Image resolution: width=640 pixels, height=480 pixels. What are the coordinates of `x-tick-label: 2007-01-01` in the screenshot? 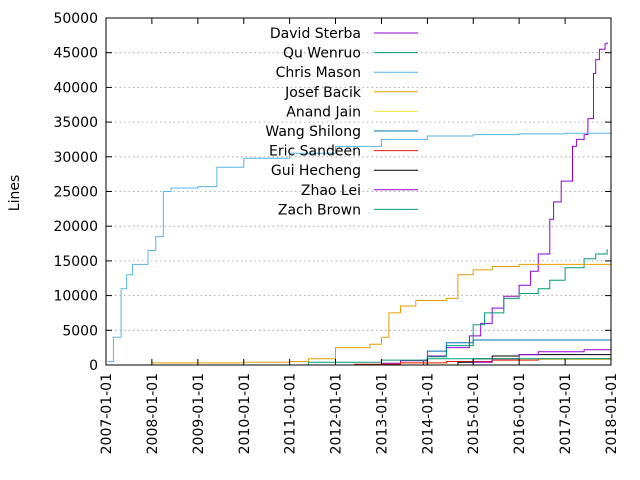 It's located at (107, 413).